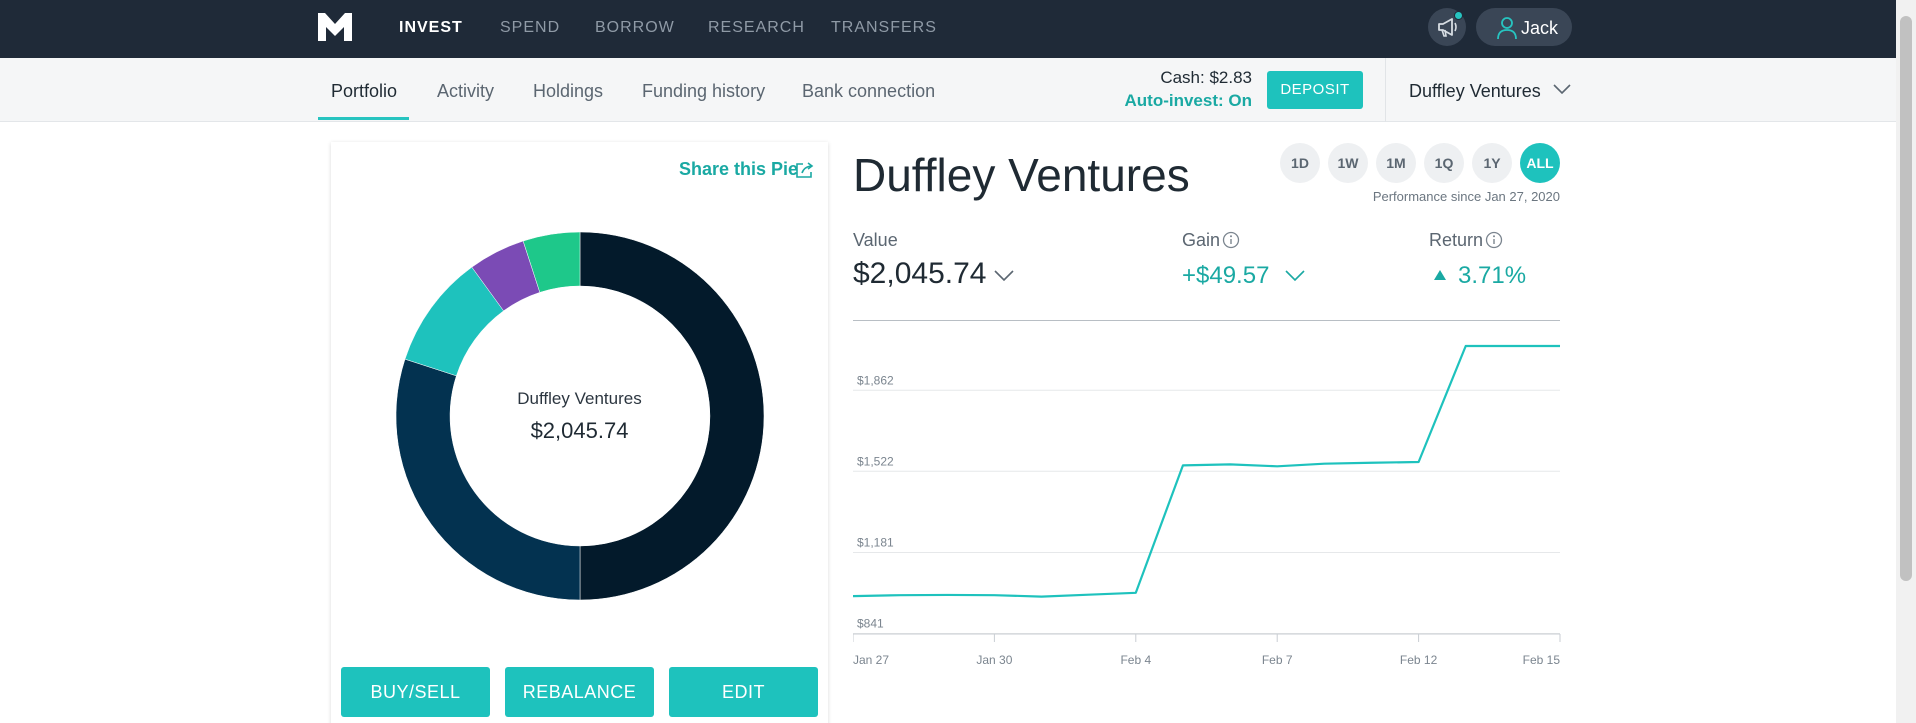  I want to click on share-icon, so click(805, 170).